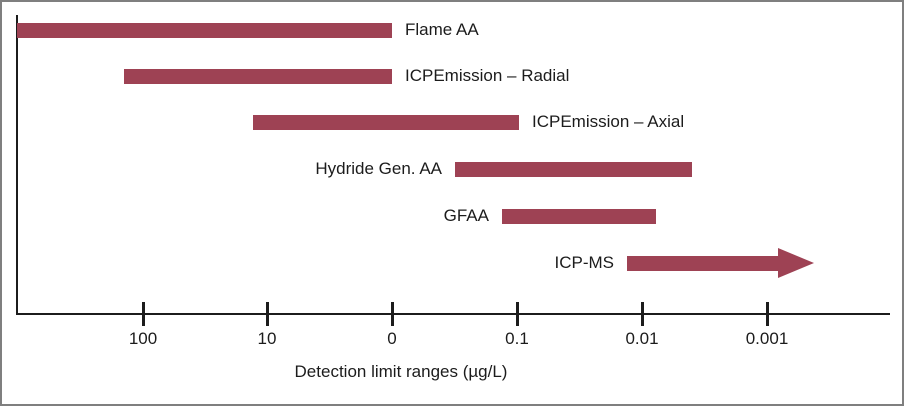  I want to click on icp-ms-arrow-body, so click(703, 263).